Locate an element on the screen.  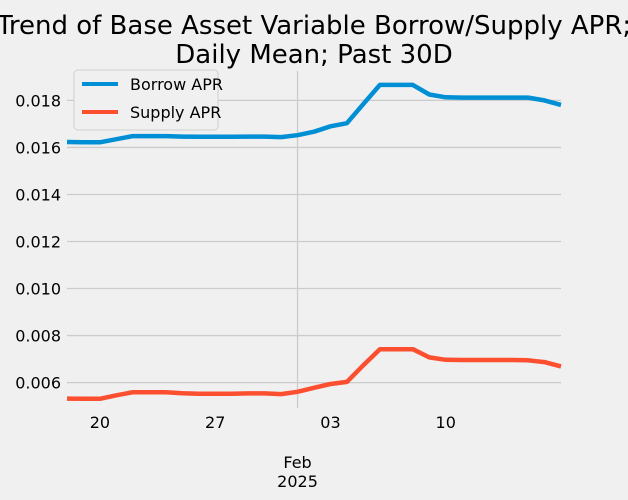
x-tick-label: 03 is located at coordinates (330, 422).